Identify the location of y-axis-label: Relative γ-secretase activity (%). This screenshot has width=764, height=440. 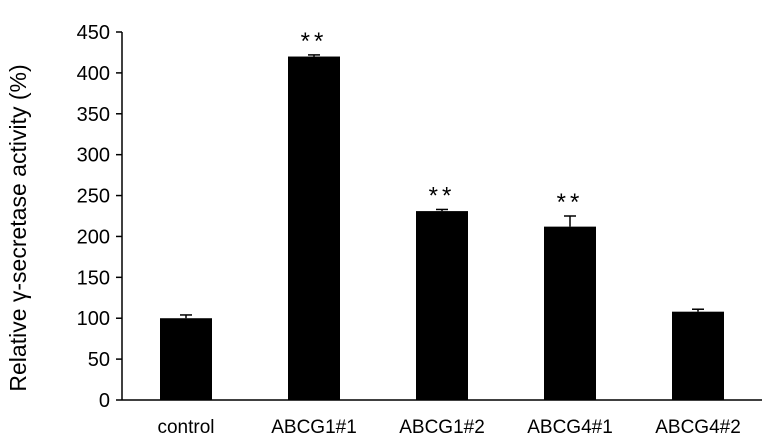
(18, 227).